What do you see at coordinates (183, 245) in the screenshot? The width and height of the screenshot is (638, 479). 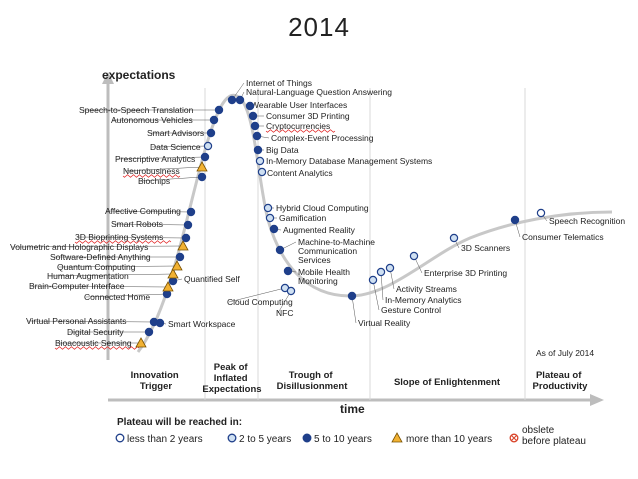 I see `tech-volumetric-and-holographic-displays-orange-triangle-marker` at bounding box center [183, 245].